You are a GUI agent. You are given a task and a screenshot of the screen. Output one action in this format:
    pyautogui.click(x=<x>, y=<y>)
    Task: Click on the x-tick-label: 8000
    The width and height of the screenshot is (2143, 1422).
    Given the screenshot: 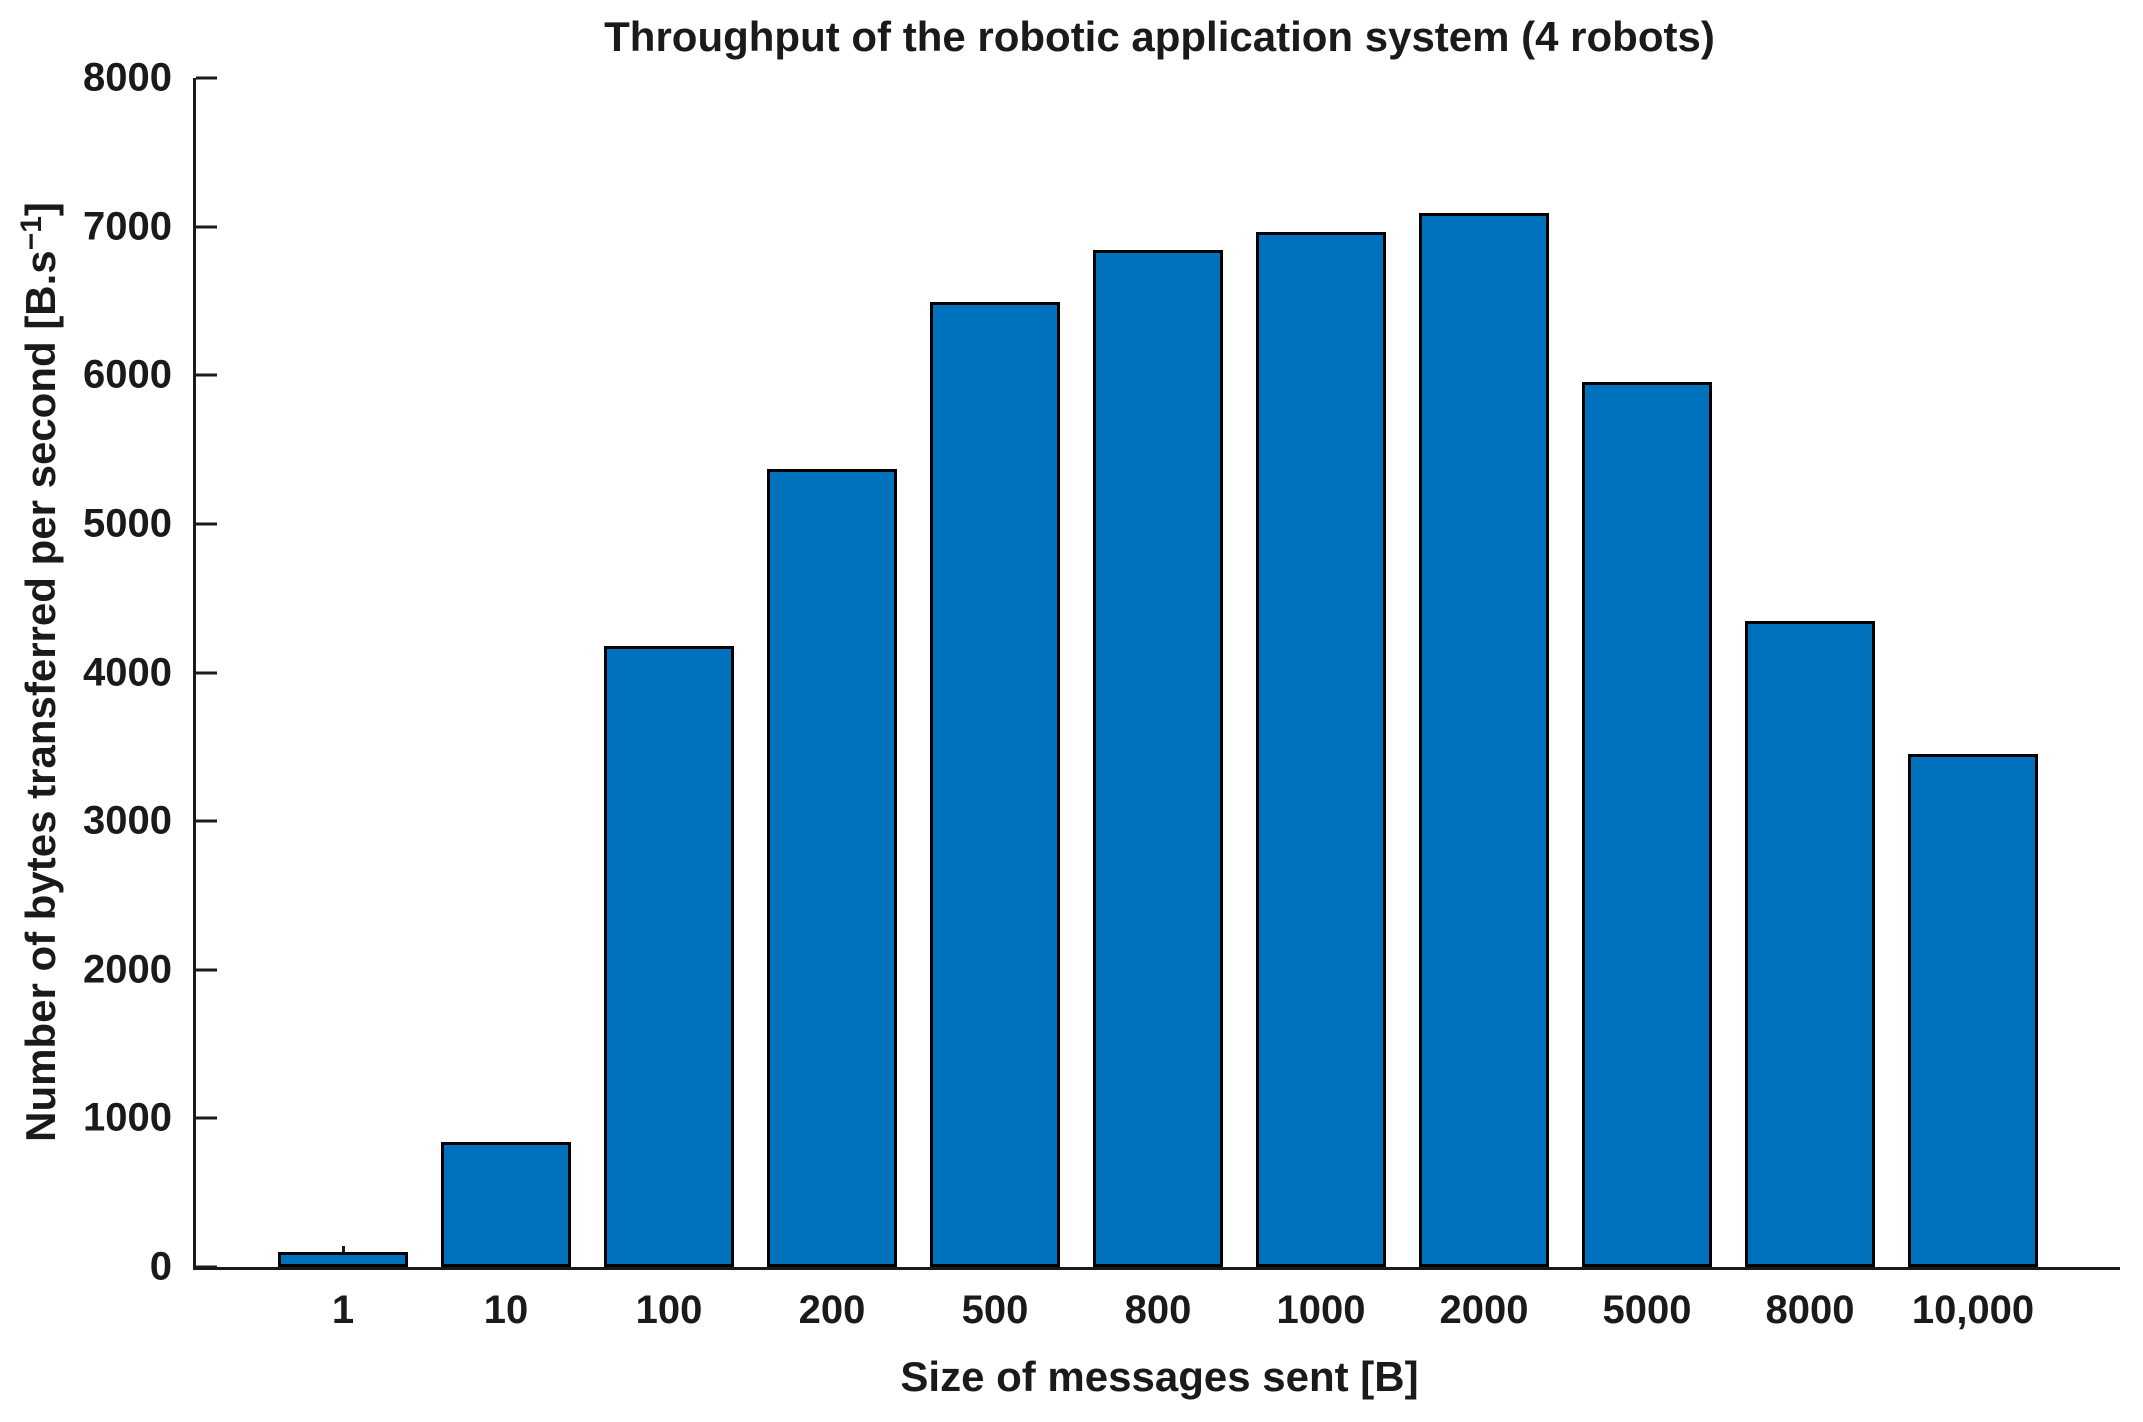 What is the action you would take?
    pyautogui.click(x=1810, y=1310)
    